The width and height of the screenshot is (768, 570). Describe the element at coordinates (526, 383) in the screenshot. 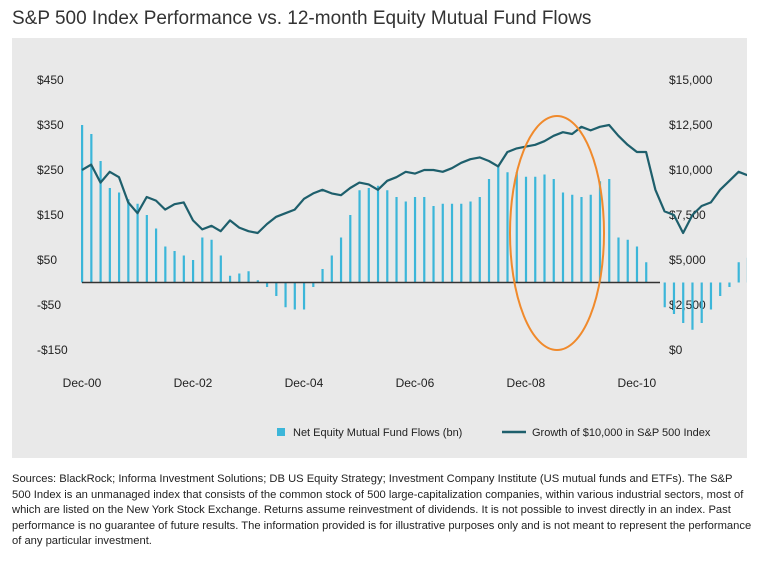

I see `x-axis-tick-label: Dec-08` at that location.